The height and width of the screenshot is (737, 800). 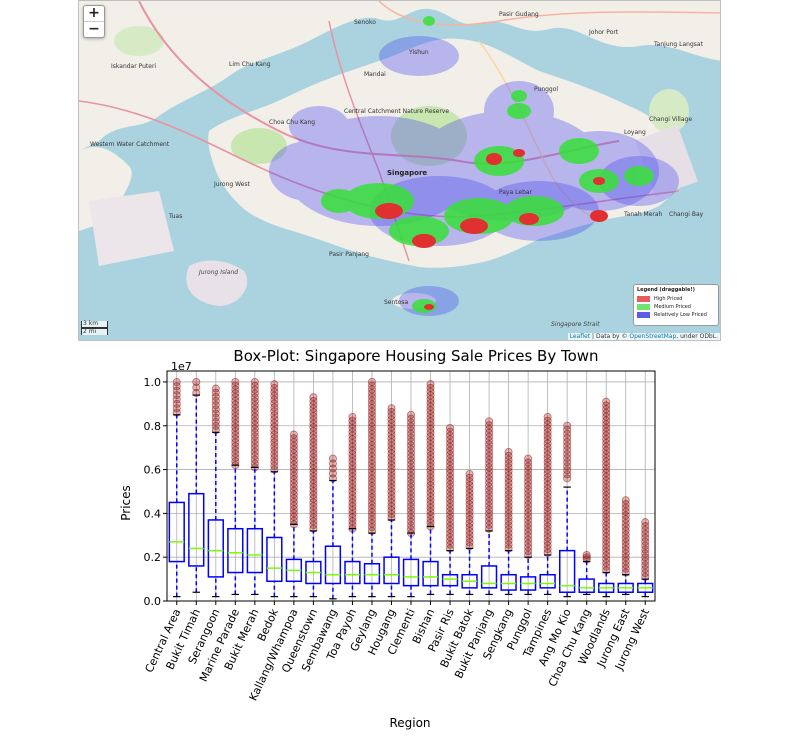 What do you see at coordinates (678, 44) in the screenshot?
I see `map-label-tanjung-langsat: Tanjung Langsat` at bounding box center [678, 44].